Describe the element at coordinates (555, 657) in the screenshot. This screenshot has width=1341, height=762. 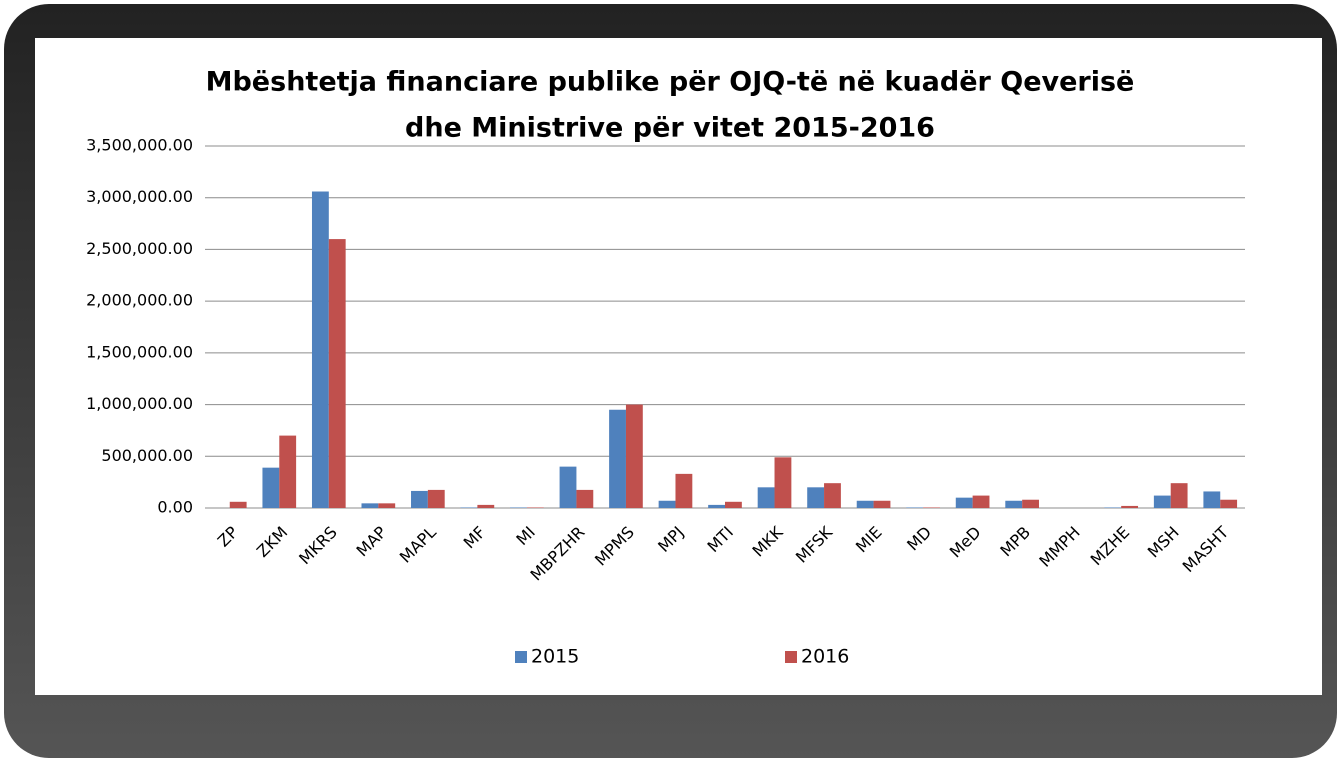
I see `legend-label: 2015` at that location.